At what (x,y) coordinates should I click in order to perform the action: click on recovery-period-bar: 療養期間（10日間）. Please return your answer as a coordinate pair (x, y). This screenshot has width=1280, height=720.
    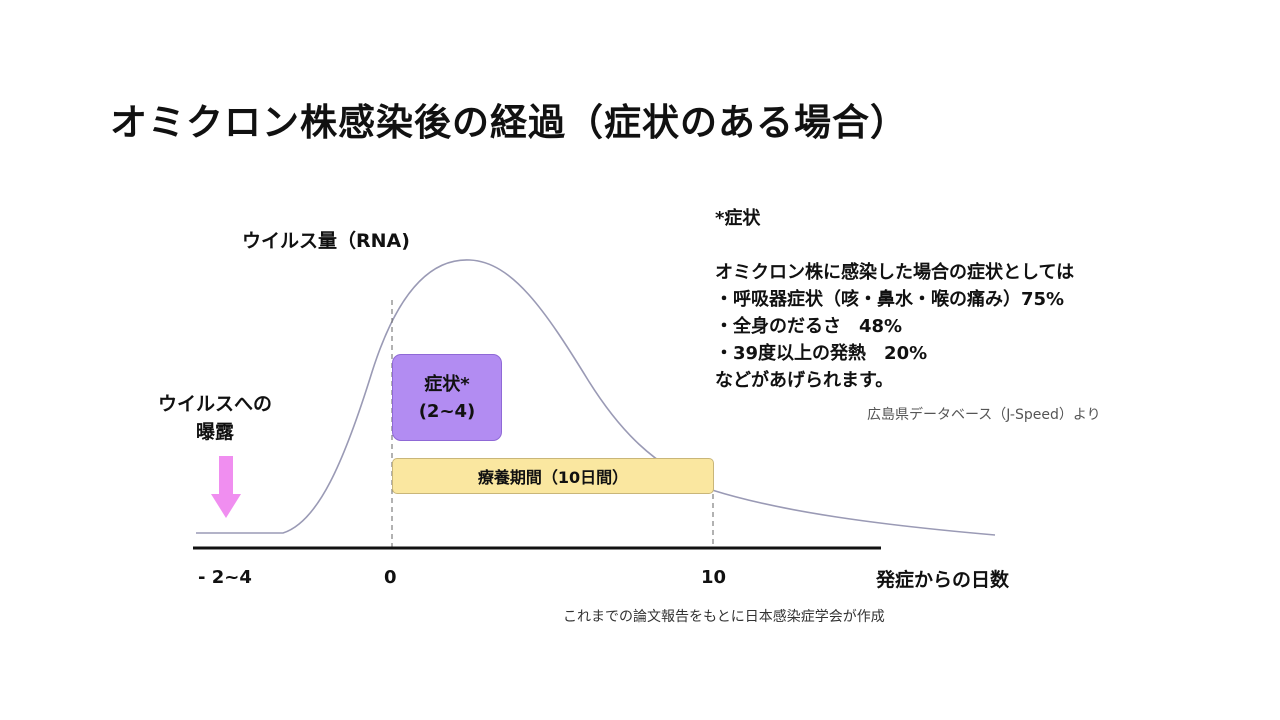
    Looking at the image, I should click on (553, 476).